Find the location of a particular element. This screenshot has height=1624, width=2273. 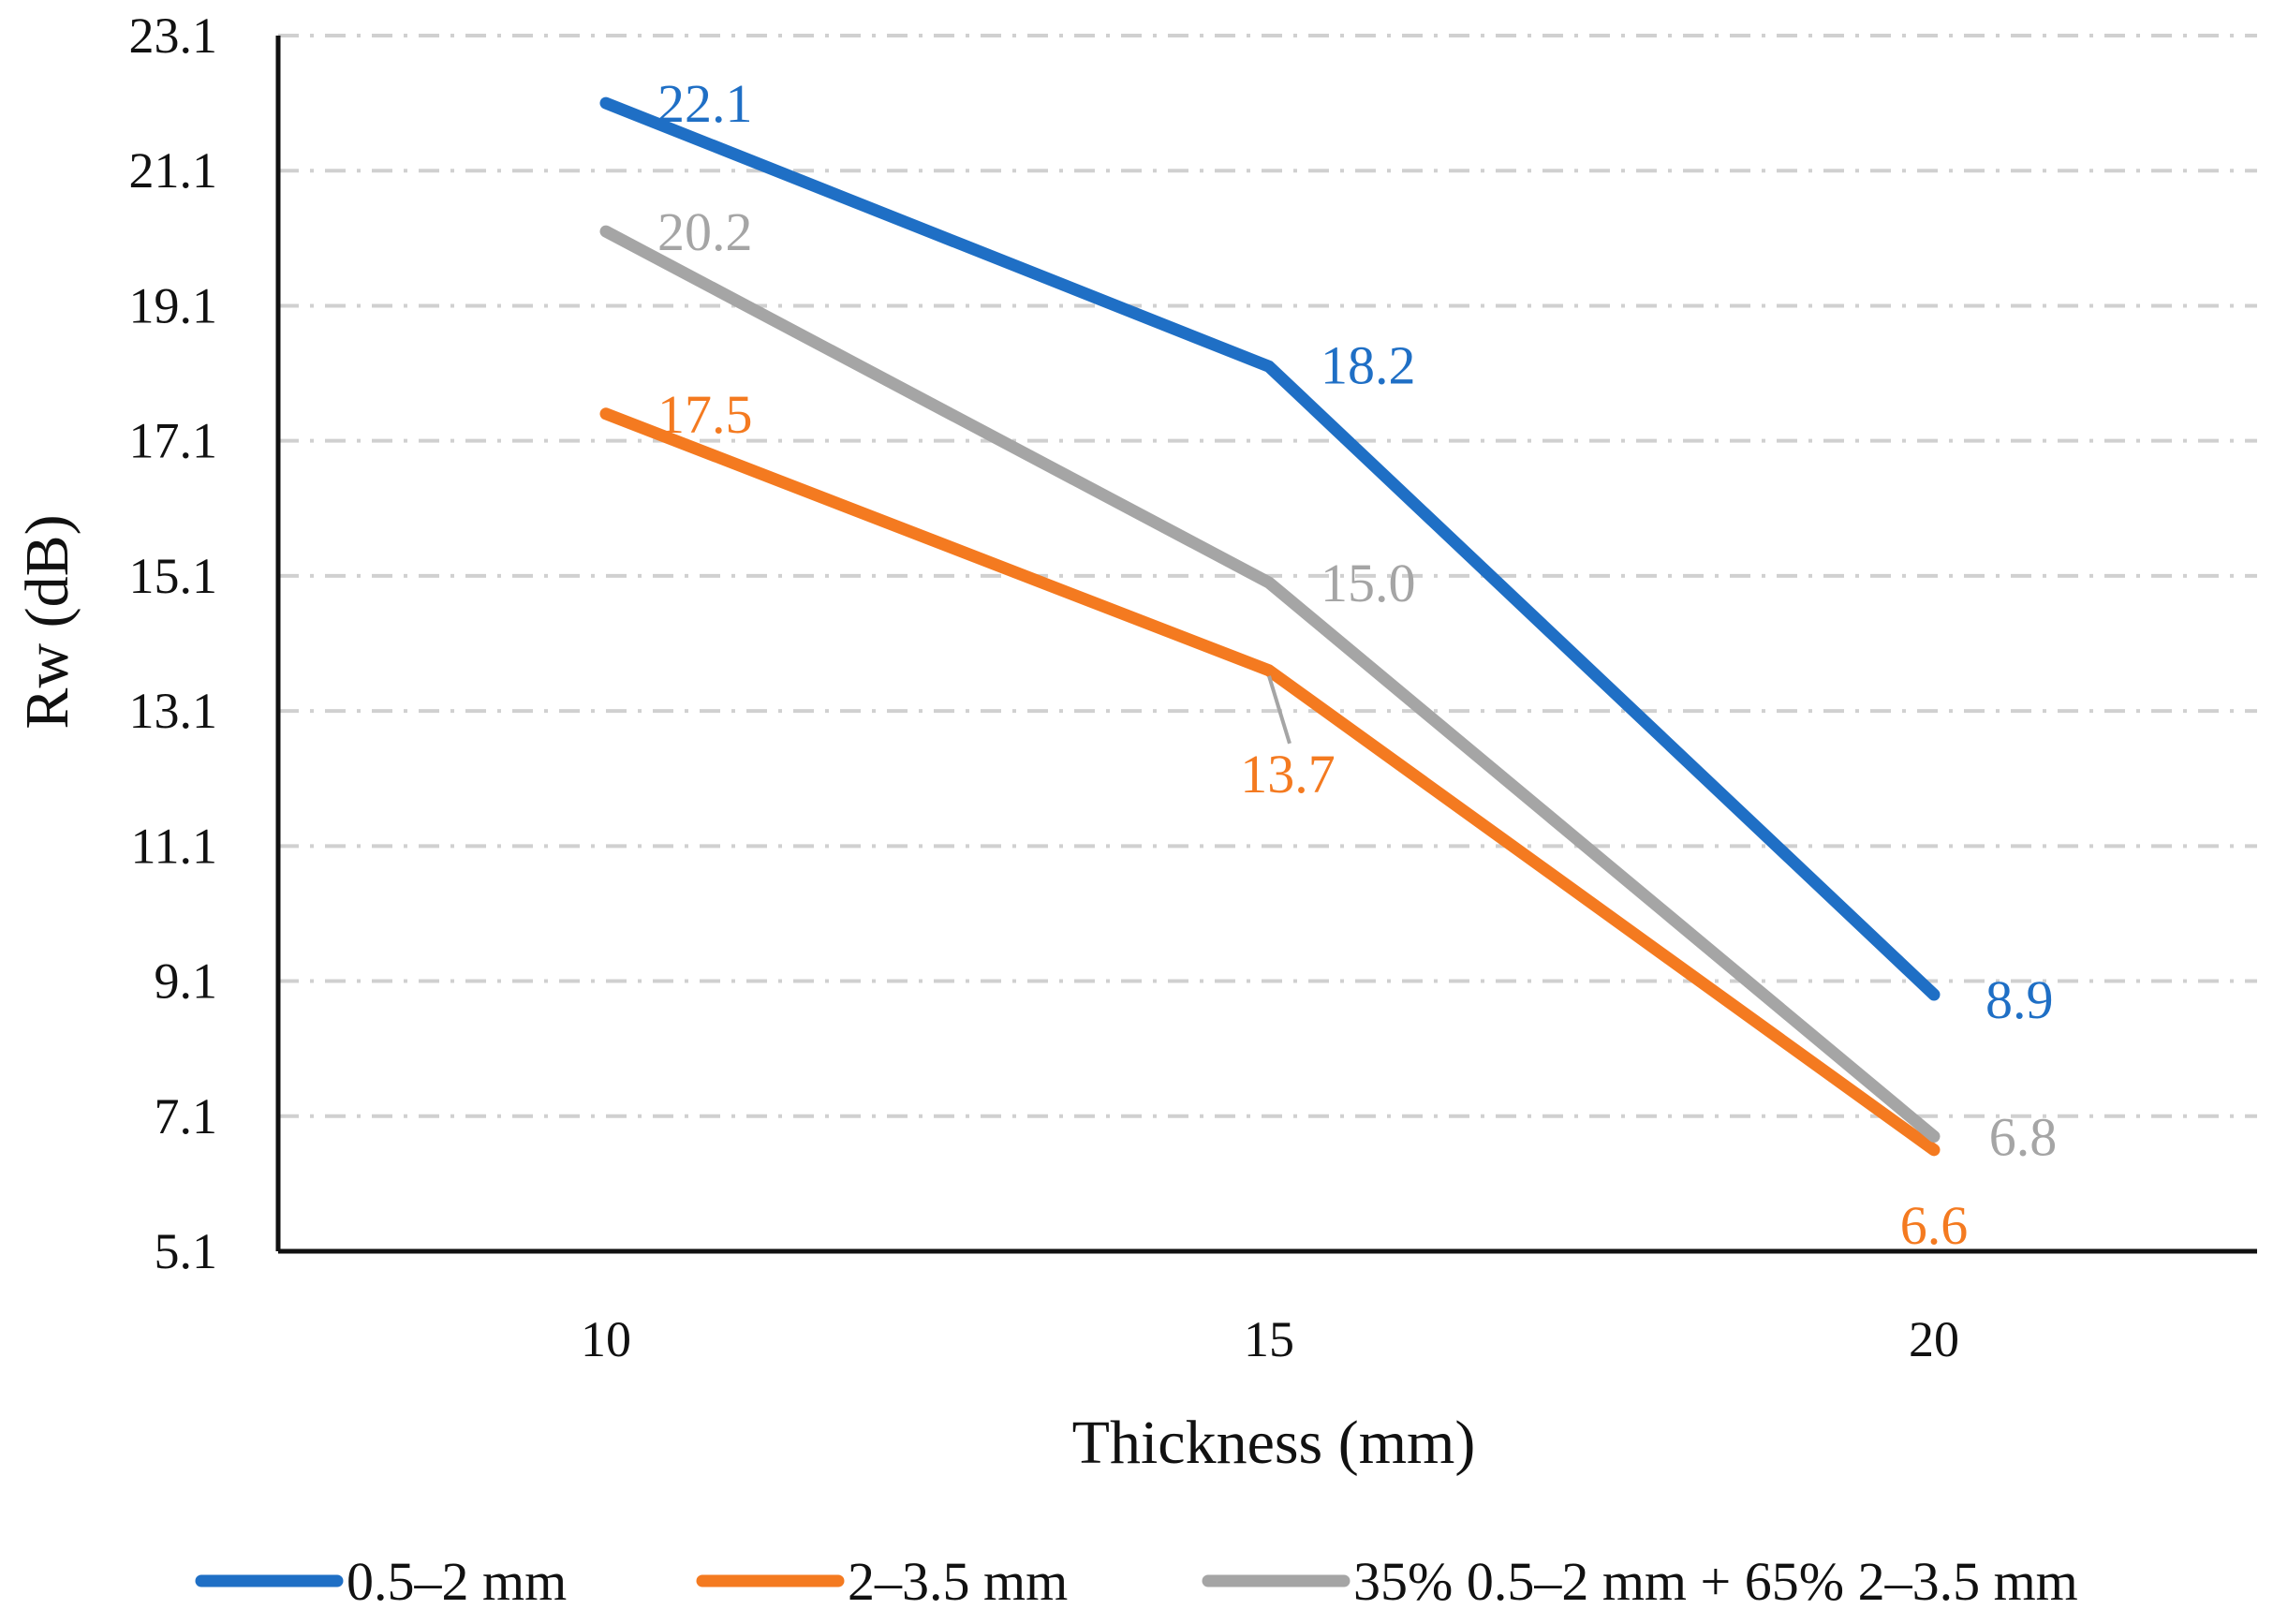

data-label: 8.9 is located at coordinates (2020, 999).